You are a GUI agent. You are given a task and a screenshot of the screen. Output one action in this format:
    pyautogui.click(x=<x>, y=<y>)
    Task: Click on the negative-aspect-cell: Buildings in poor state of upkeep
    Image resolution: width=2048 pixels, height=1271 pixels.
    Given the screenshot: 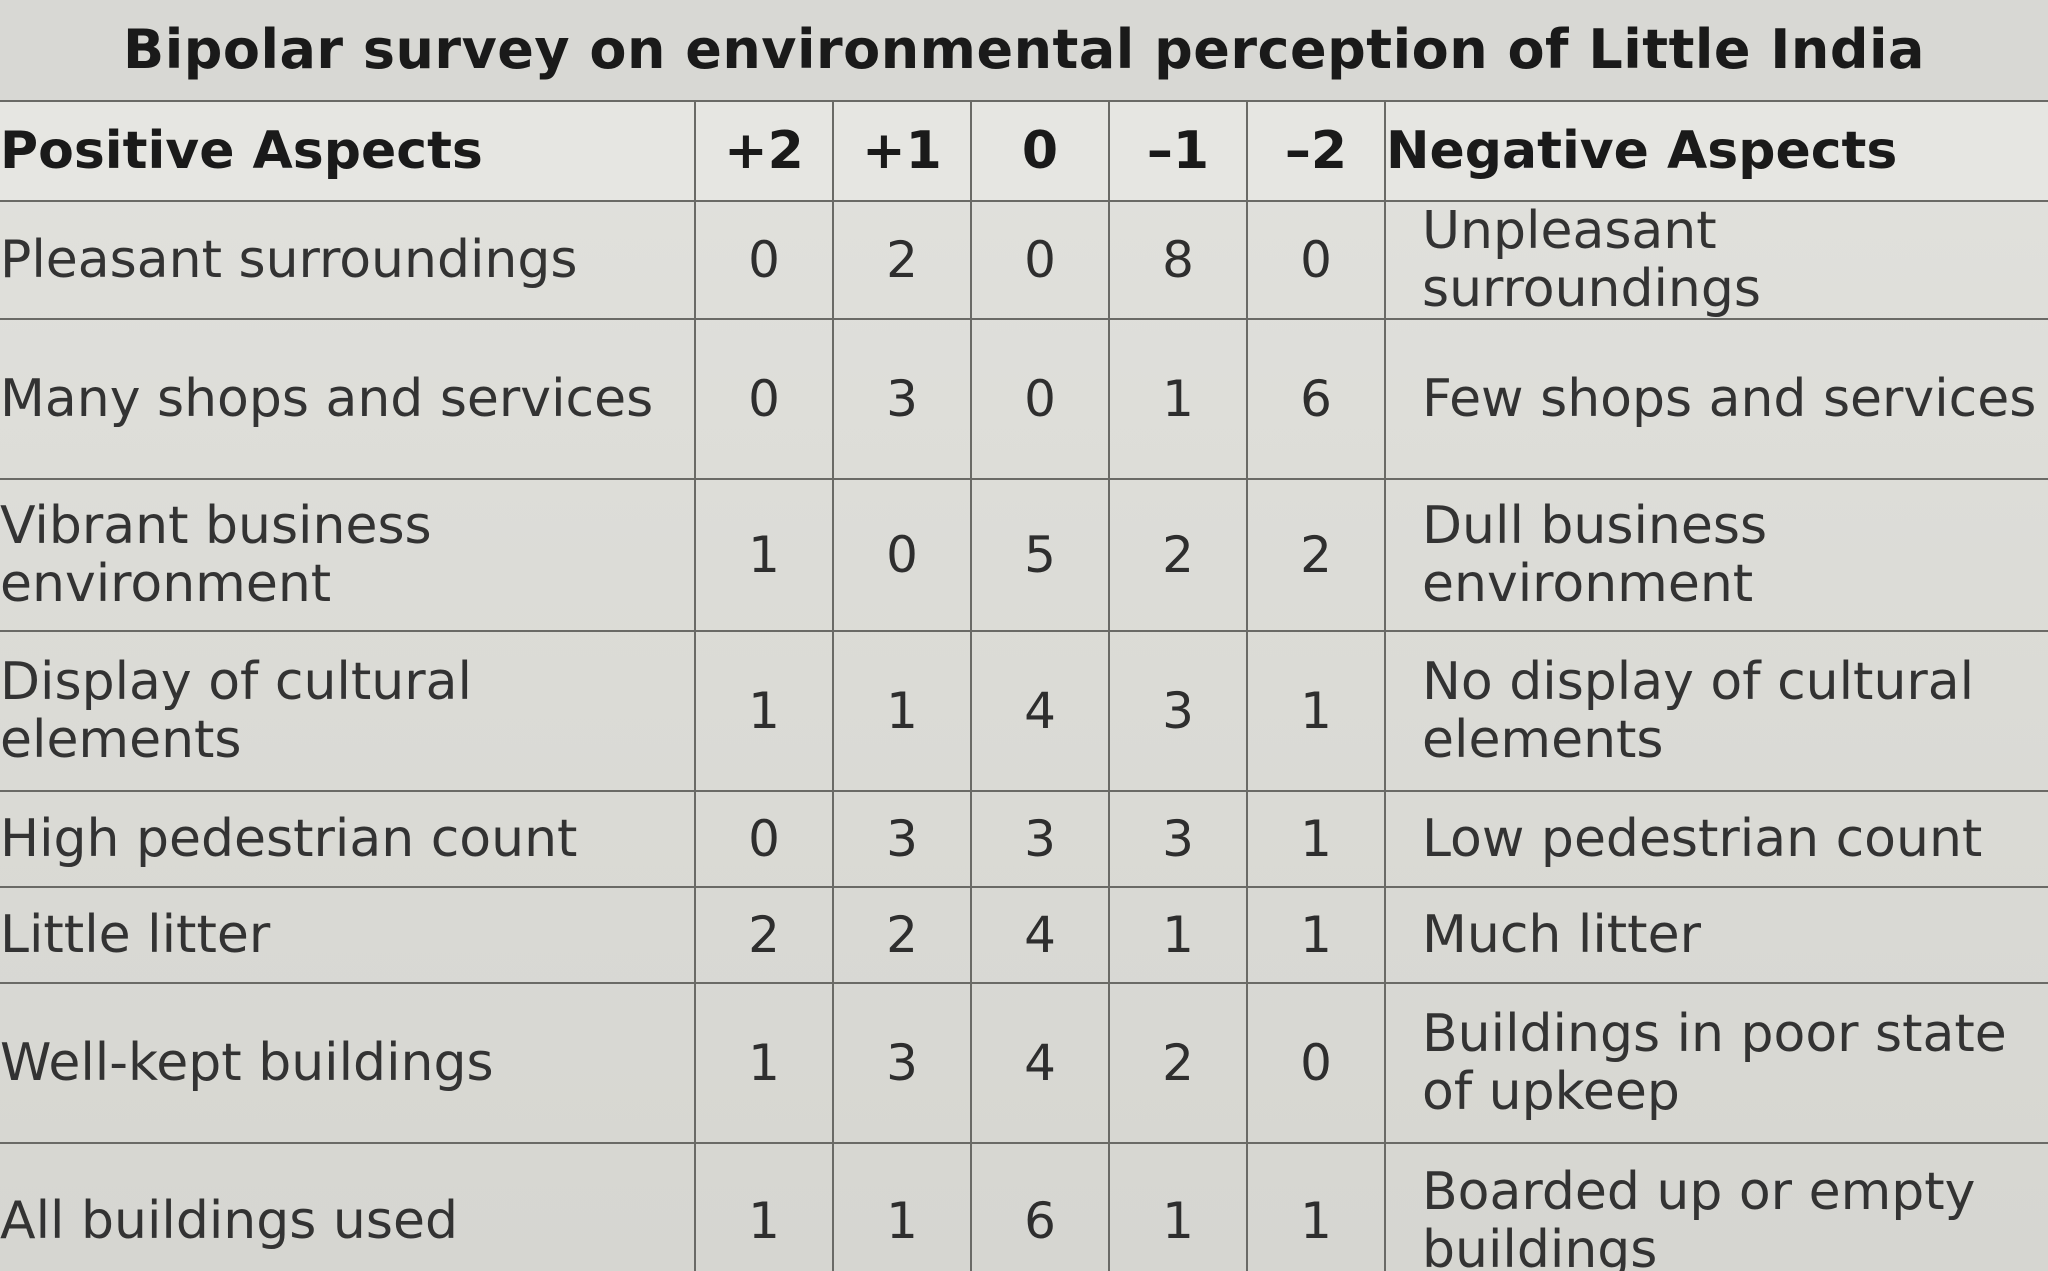 What is the action you would take?
    pyautogui.click(x=1716, y=1063)
    